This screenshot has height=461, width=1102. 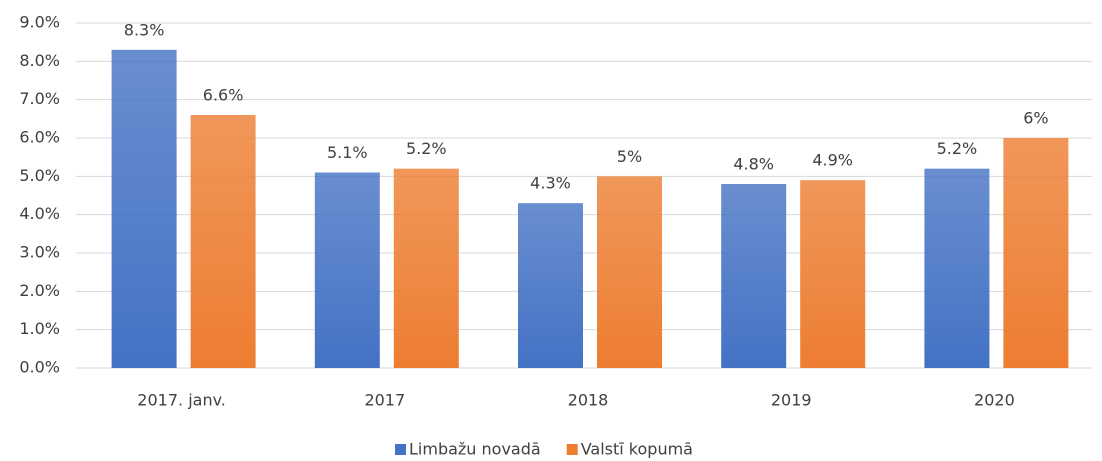 I want to click on y-tick-label: 2.0%, so click(x=39, y=290).